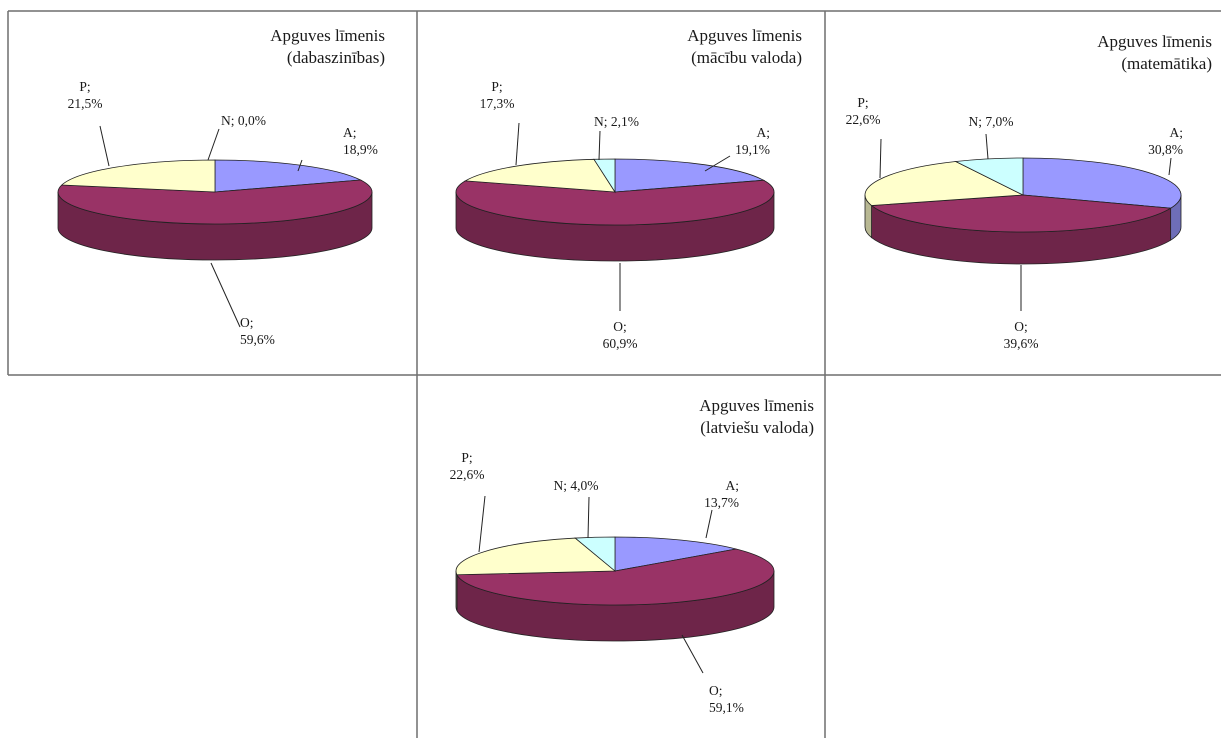  Describe the element at coordinates (752, 141) in the screenshot. I see `data-label-A: A; 19,1%` at that location.